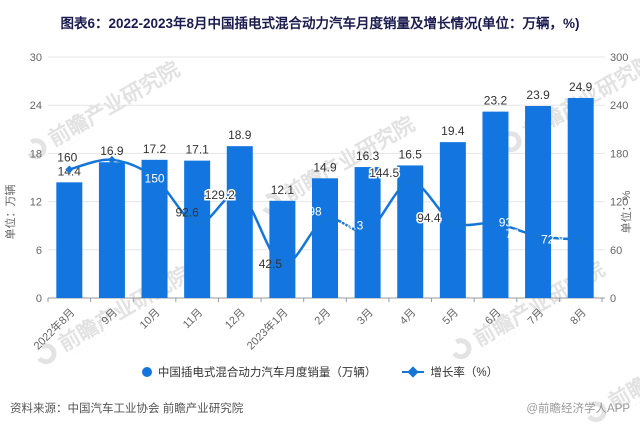 This screenshot has height=428, width=640. Describe the element at coordinates (578, 317) in the screenshot. I see `x-axis-label: 8月` at that location.